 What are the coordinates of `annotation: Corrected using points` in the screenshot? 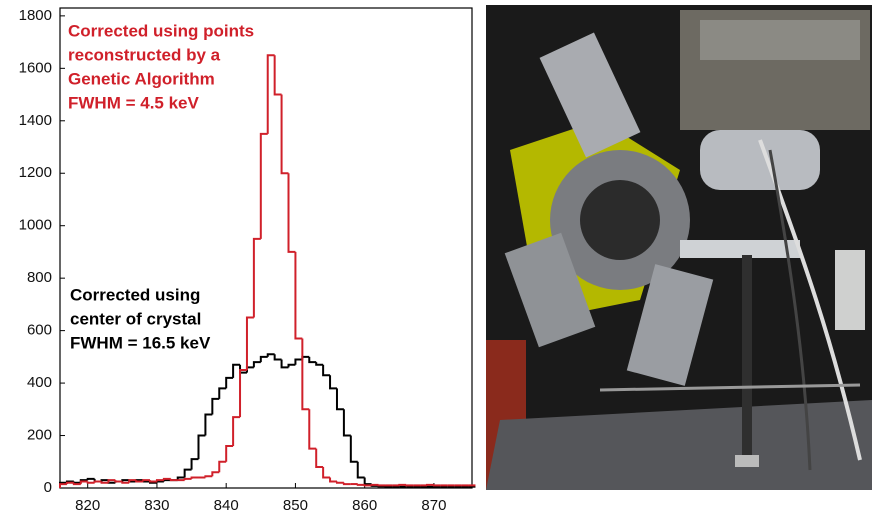 It's located at (161, 30).